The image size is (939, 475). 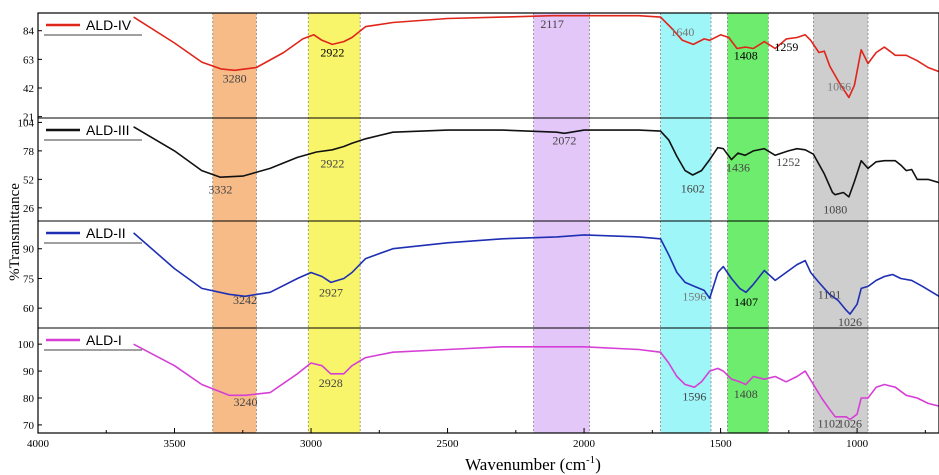 I want to click on y-tick-label: 75, so click(x=29, y=279).